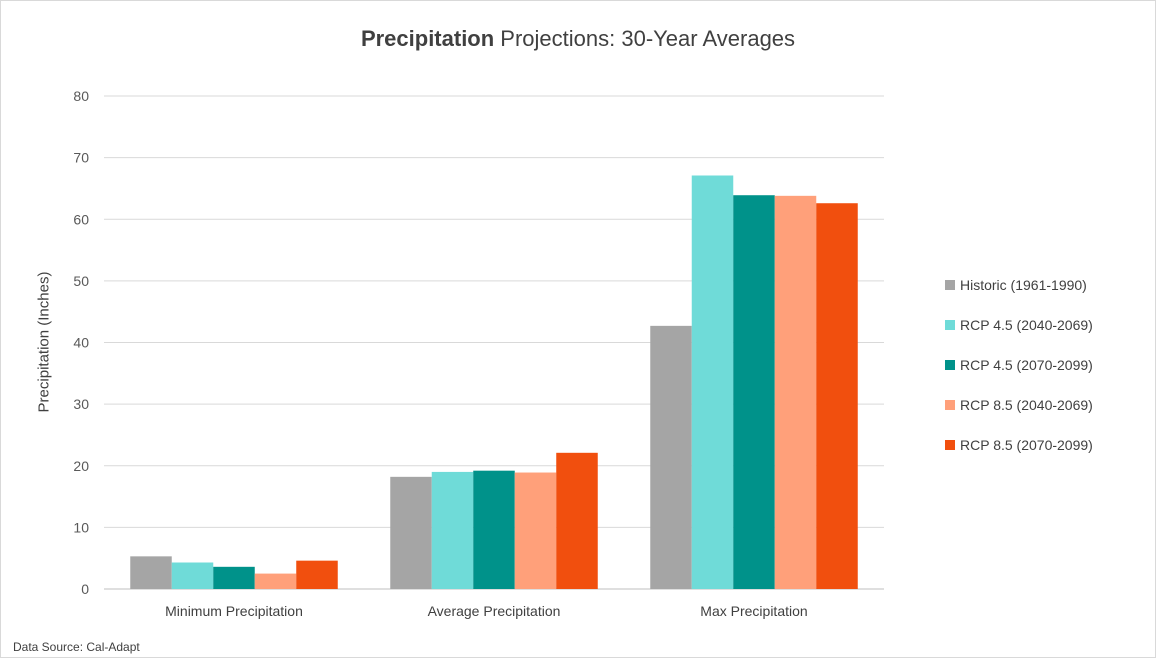 The width and height of the screenshot is (1156, 658). Describe the element at coordinates (81, 527) in the screenshot. I see `y-tick-label: 10` at that location.